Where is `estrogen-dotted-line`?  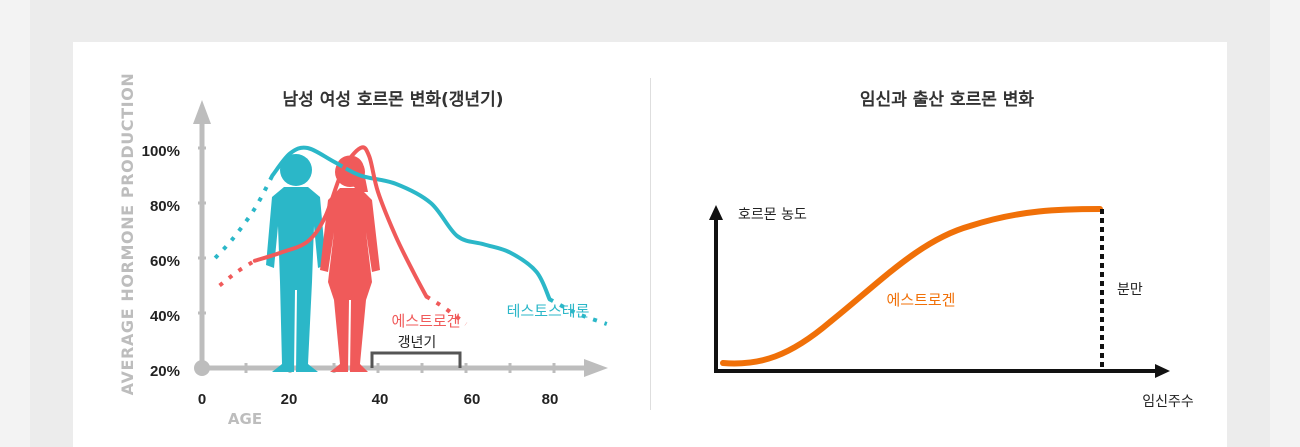 estrogen-dotted-line is located at coordinates (237, 273).